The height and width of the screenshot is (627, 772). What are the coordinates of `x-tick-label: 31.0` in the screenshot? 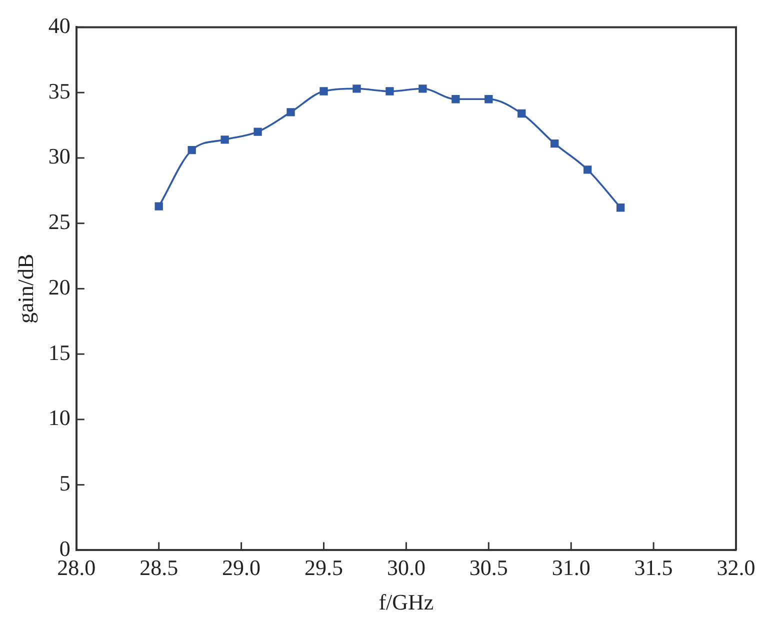 It's located at (571, 567).